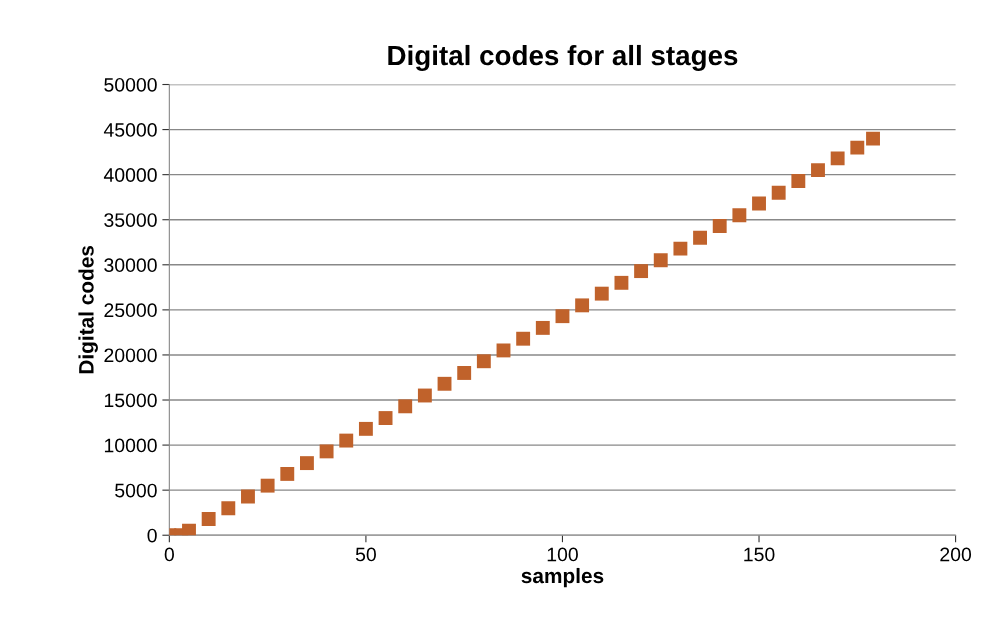 The height and width of the screenshot is (626, 1008). I want to click on y-tick-label: 30000, so click(130, 265).